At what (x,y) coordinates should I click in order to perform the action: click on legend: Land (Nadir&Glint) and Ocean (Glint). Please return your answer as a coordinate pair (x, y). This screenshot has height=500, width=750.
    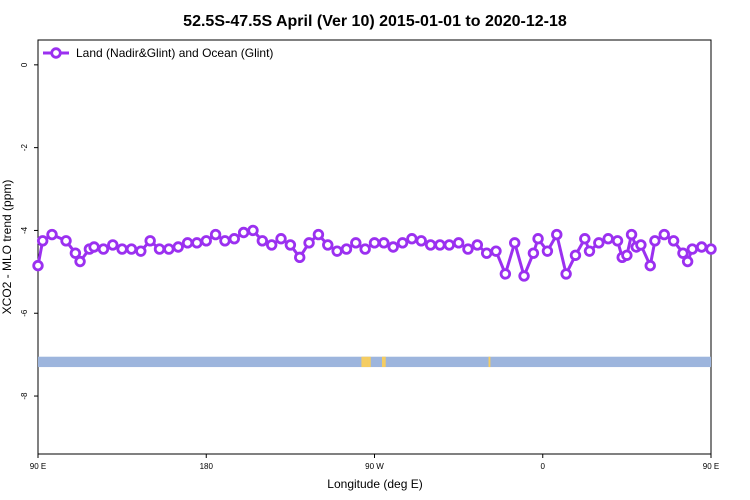
    Looking at the image, I should click on (158, 53).